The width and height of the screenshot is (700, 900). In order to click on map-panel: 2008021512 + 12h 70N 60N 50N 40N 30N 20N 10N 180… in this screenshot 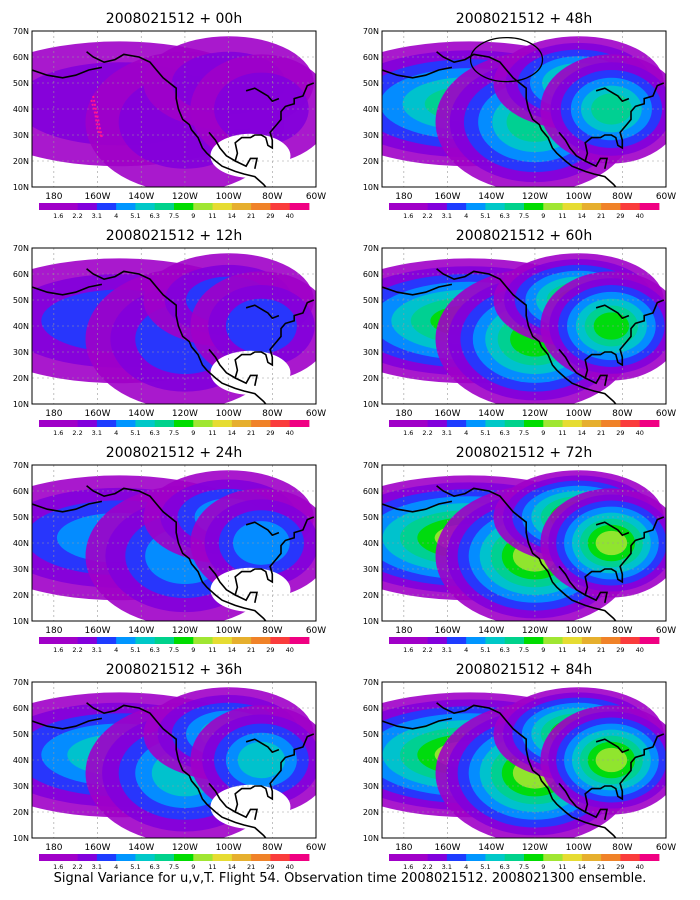, I will do `click(169, 332)`.